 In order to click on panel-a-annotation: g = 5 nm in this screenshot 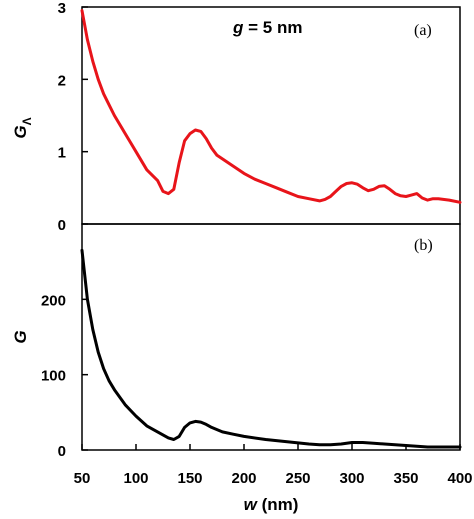, I will do `click(267, 27)`.